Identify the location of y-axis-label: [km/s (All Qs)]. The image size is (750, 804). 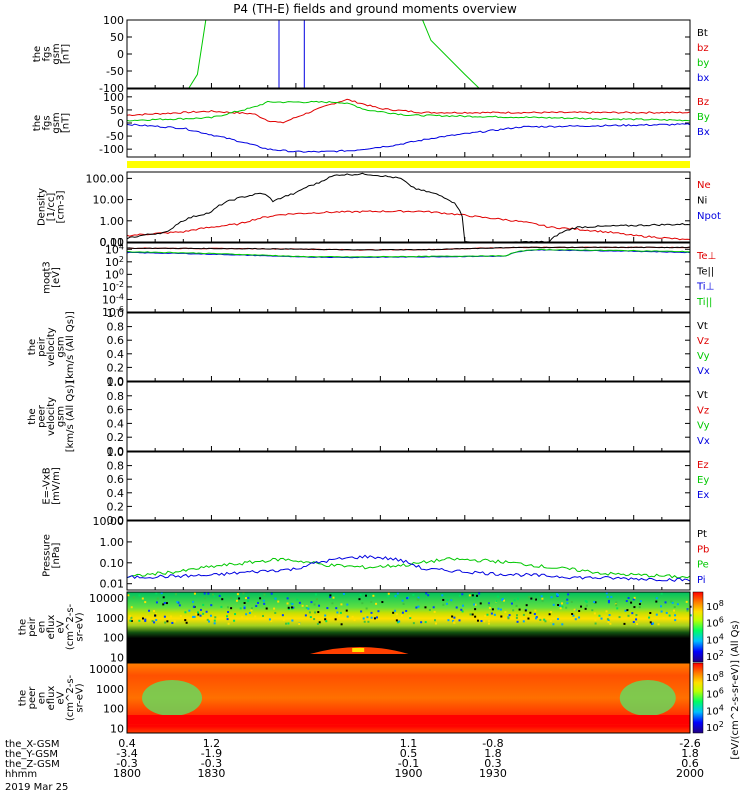
(70, 417).